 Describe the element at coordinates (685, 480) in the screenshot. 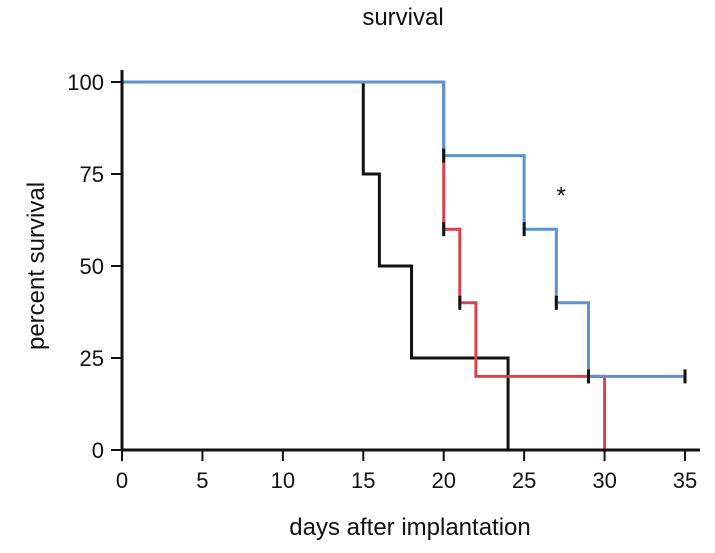

I see `x-tick-label: 35` at that location.